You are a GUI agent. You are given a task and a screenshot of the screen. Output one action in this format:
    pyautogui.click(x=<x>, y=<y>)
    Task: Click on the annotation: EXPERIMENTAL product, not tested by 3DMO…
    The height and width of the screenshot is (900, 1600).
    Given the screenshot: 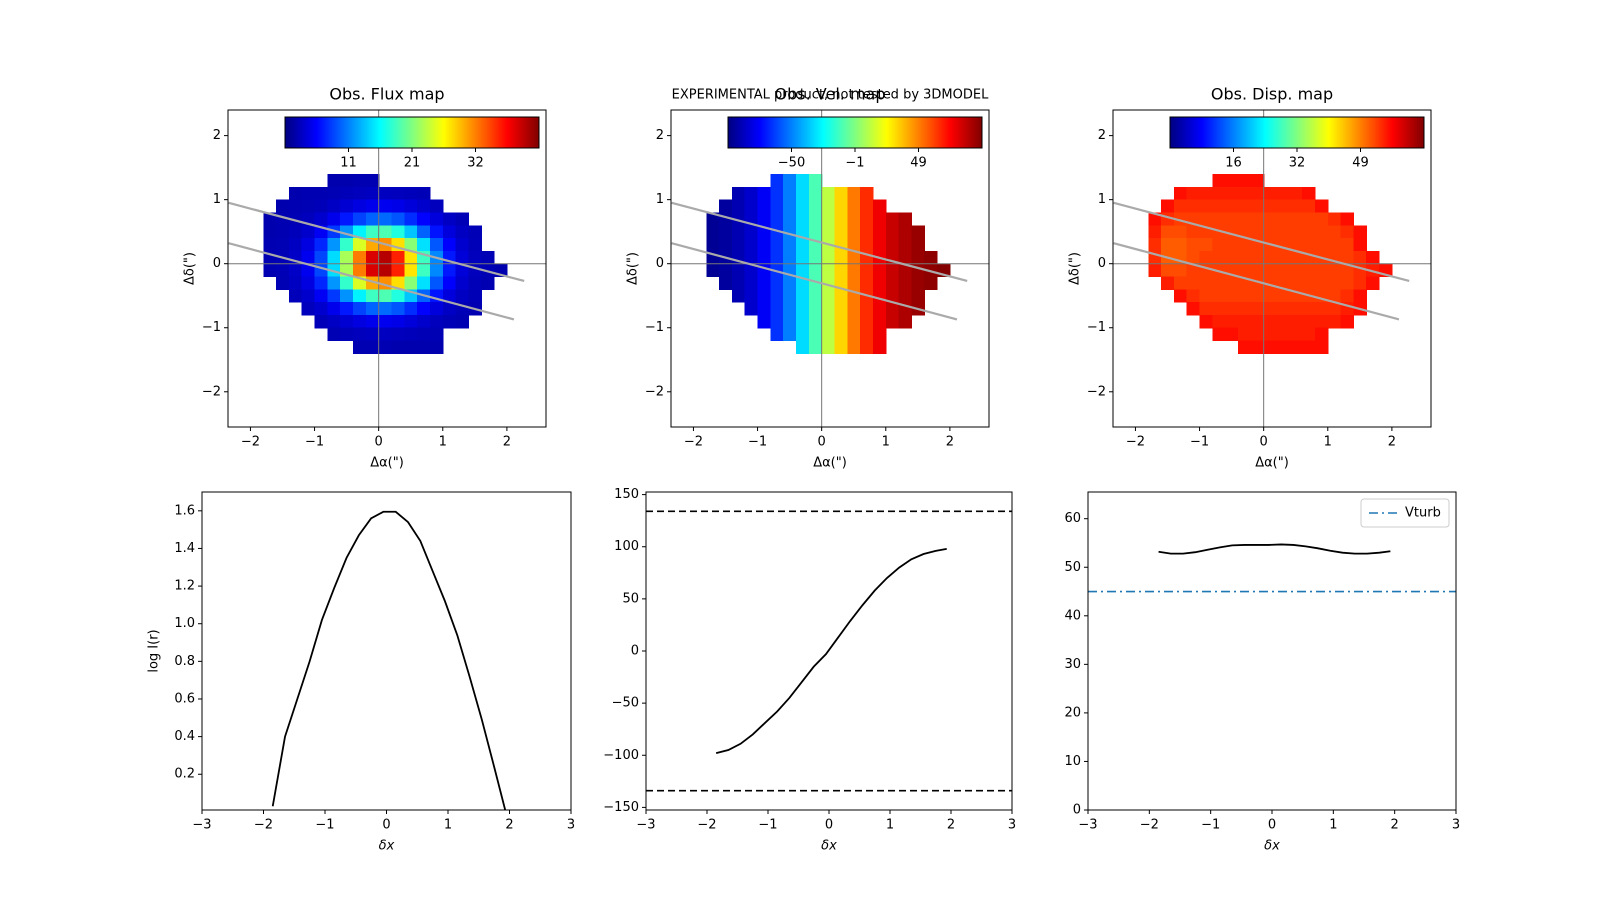 What is the action you would take?
    pyautogui.click(x=830, y=95)
    